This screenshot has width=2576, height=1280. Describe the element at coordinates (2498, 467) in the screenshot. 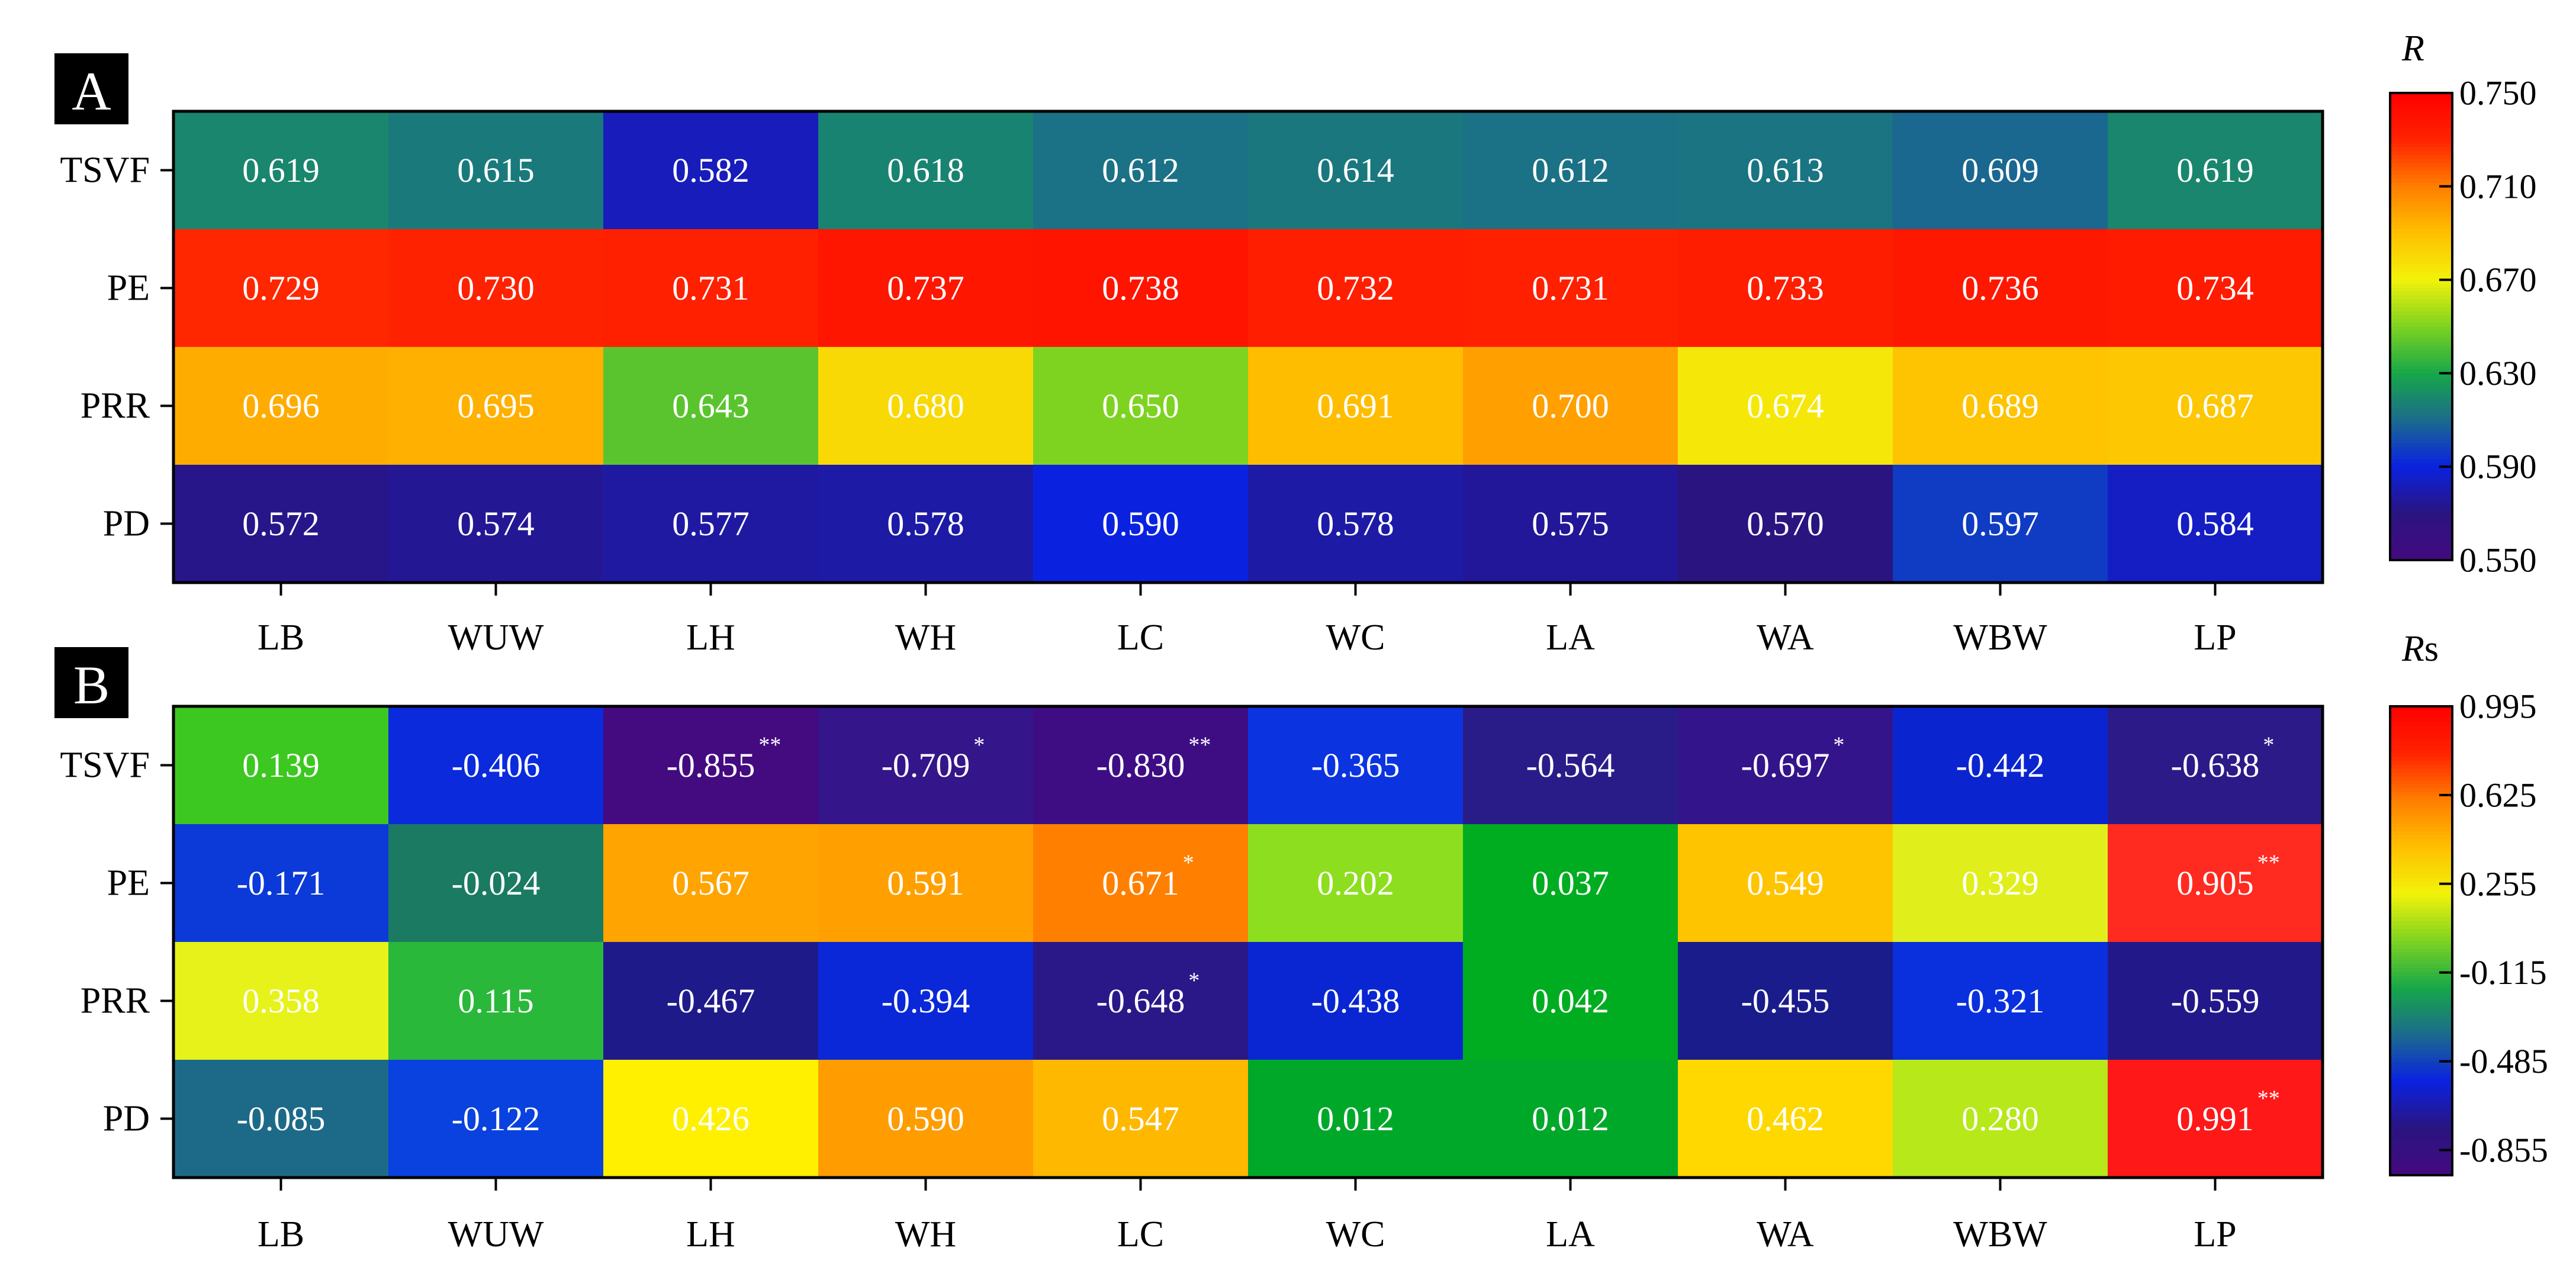

I see `colorbar-tick-label: 0.590` at that location.